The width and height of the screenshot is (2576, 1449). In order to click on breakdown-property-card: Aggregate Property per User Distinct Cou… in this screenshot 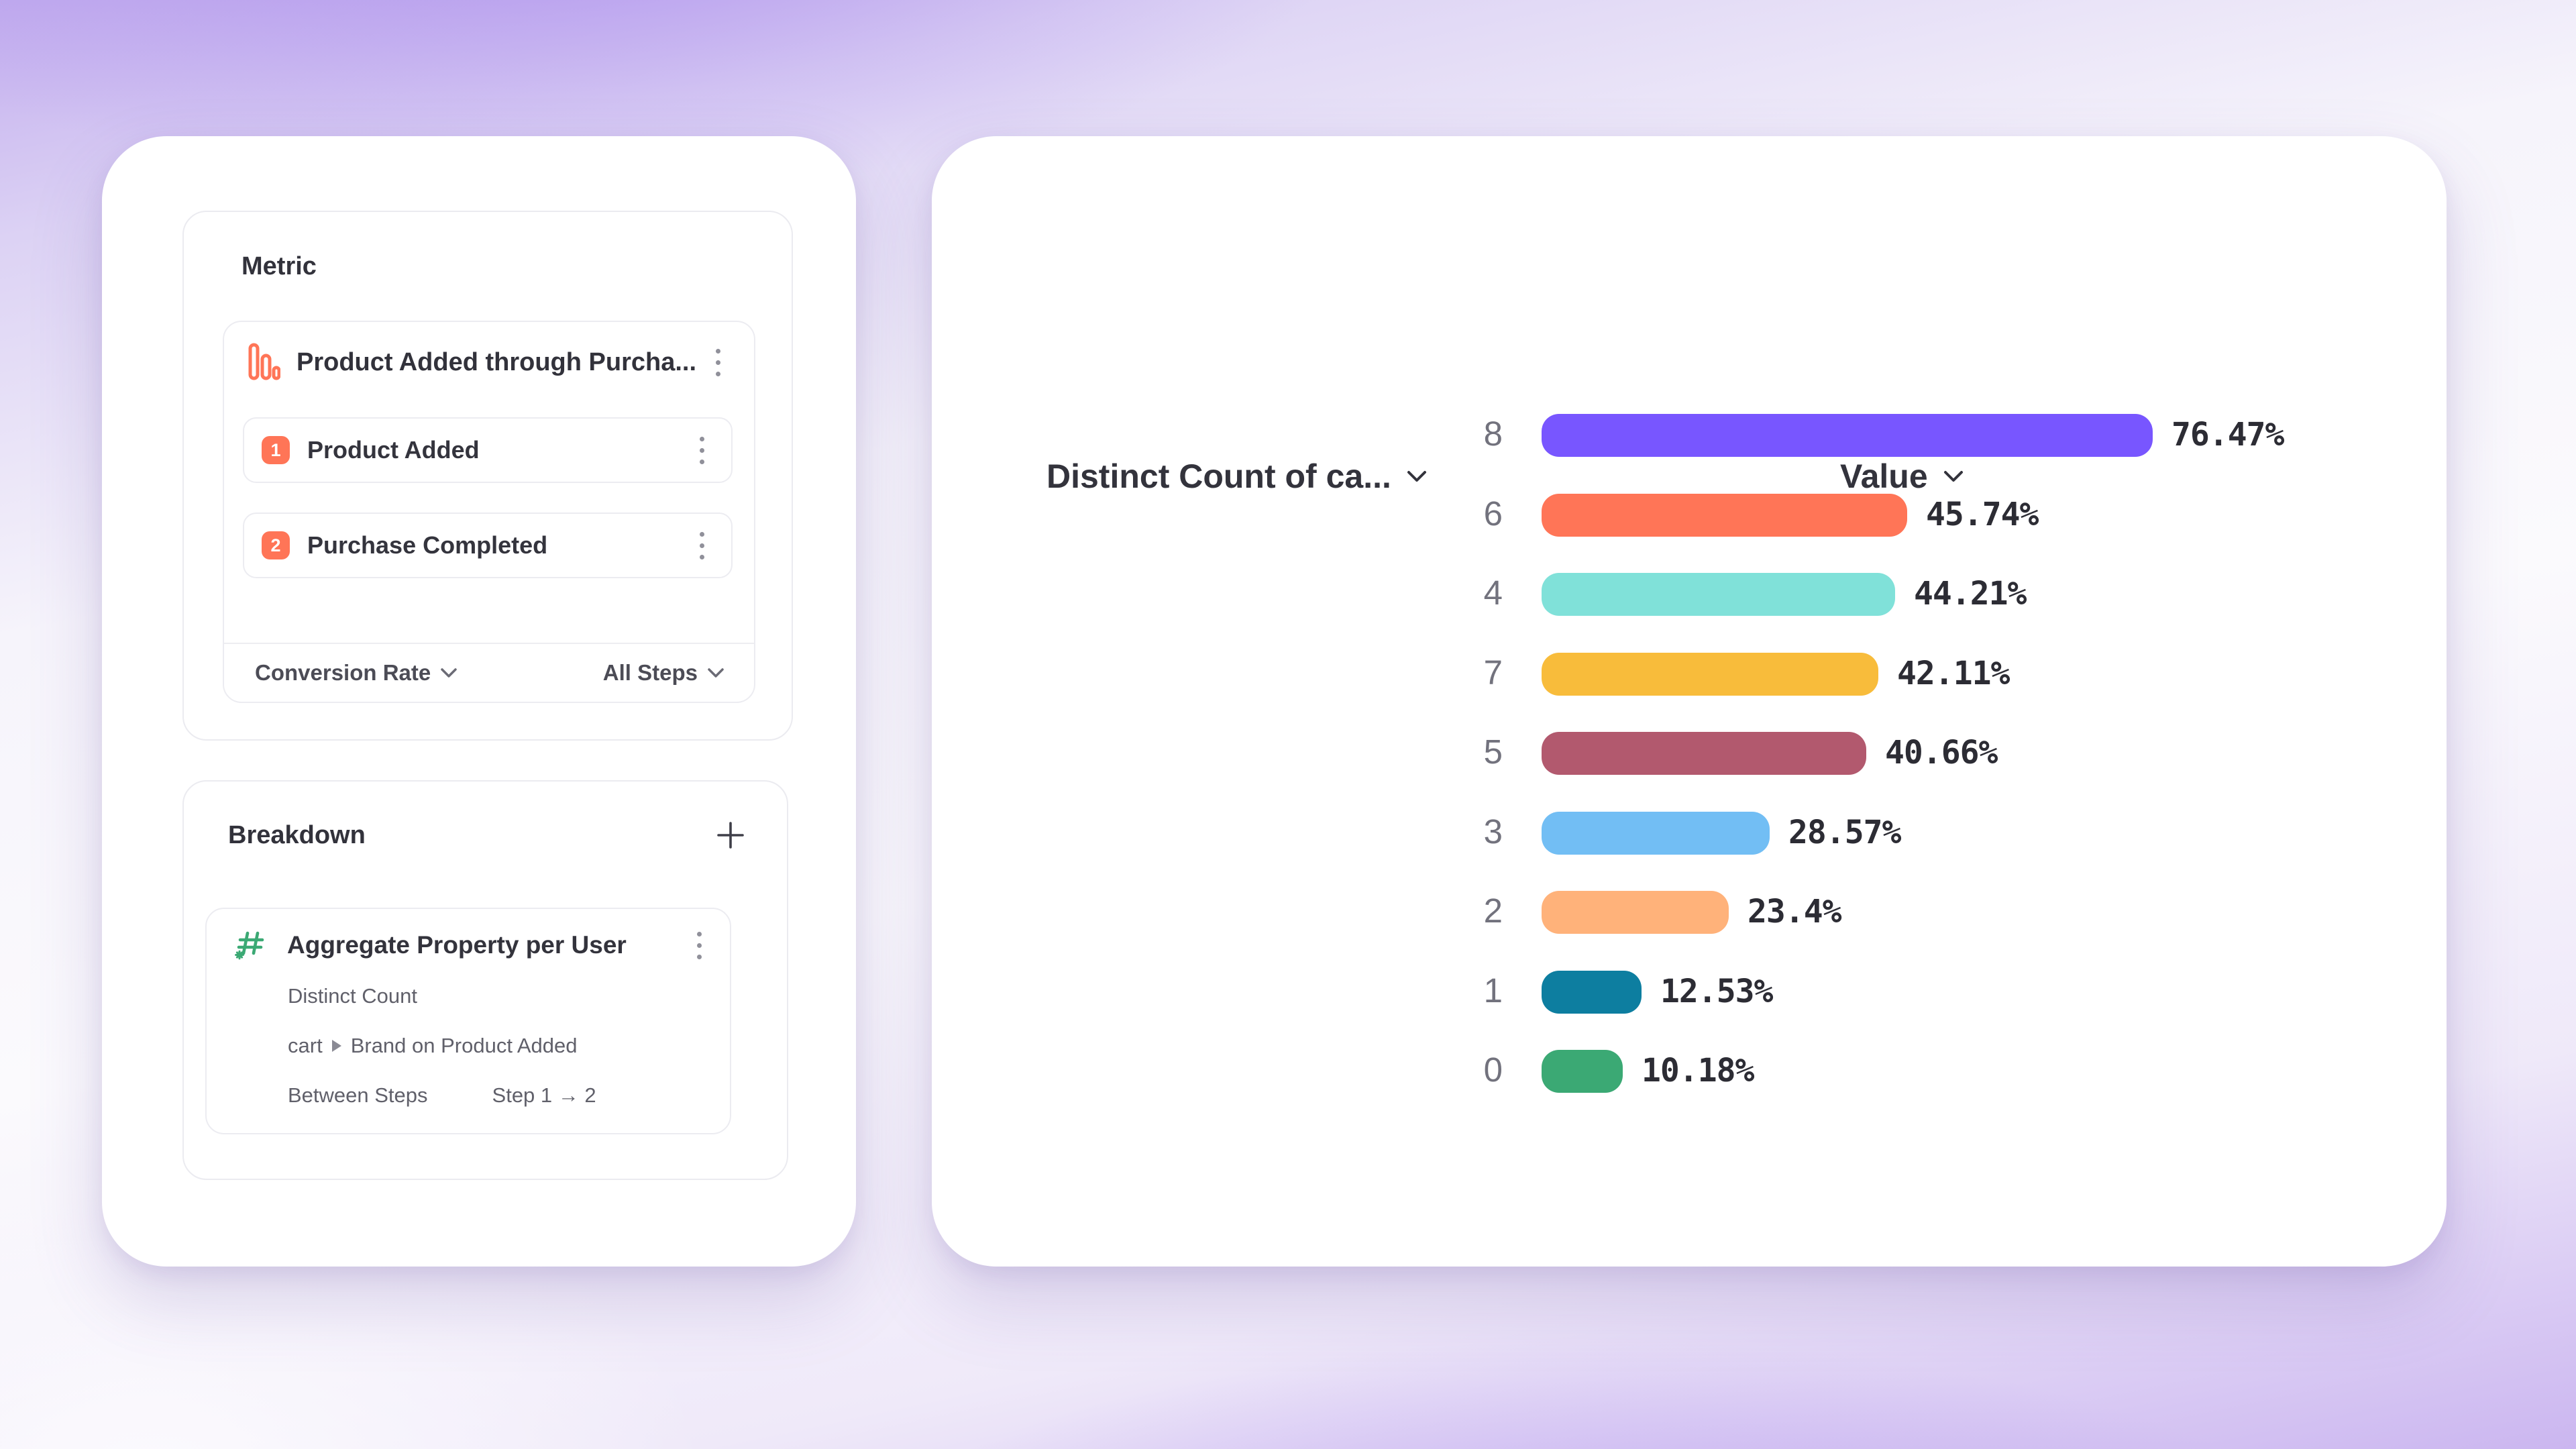, I will do `click(468, 1021)`.